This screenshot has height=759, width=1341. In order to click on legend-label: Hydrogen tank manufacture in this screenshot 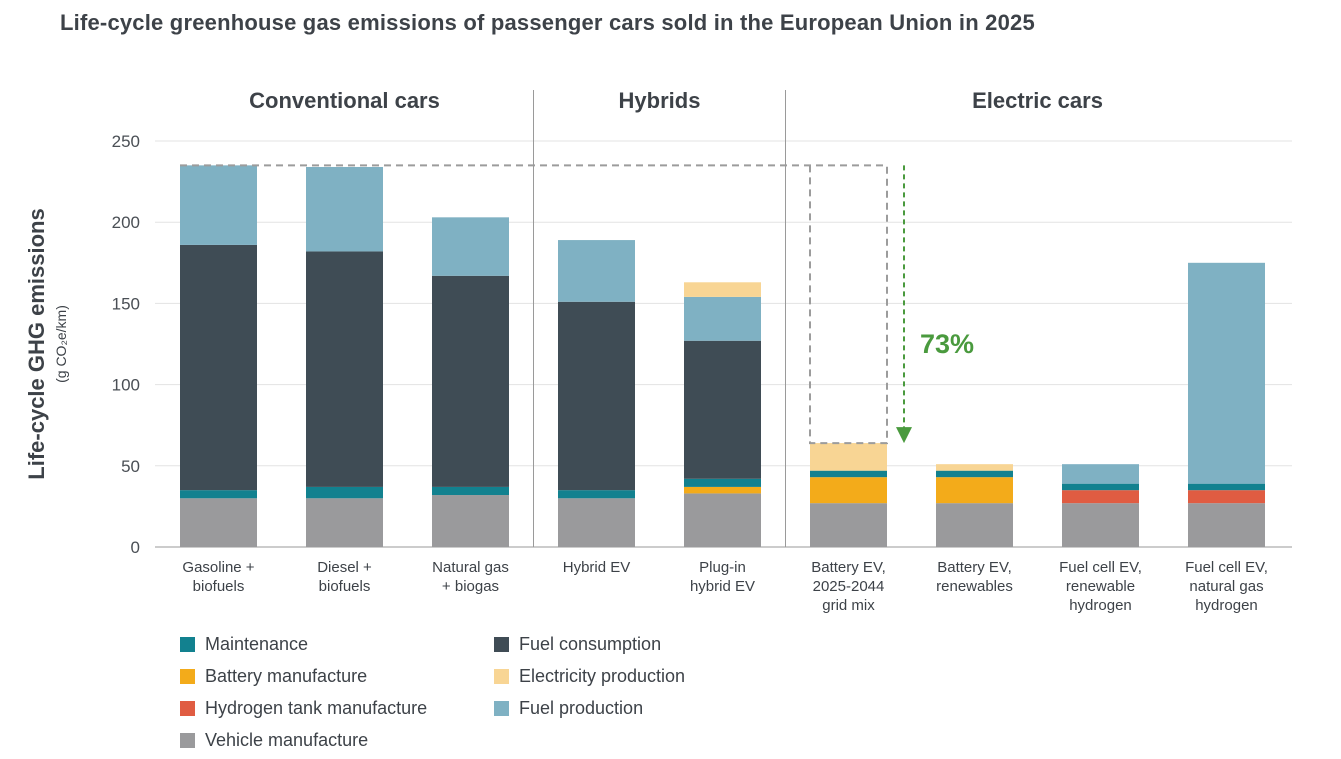, I will do `click(316, 708)`.